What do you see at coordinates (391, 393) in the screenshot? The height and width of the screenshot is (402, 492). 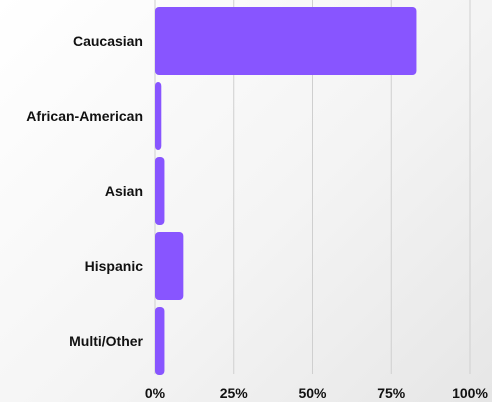 I see `x-tick-label: 75%` at bounding box center [391, 393].